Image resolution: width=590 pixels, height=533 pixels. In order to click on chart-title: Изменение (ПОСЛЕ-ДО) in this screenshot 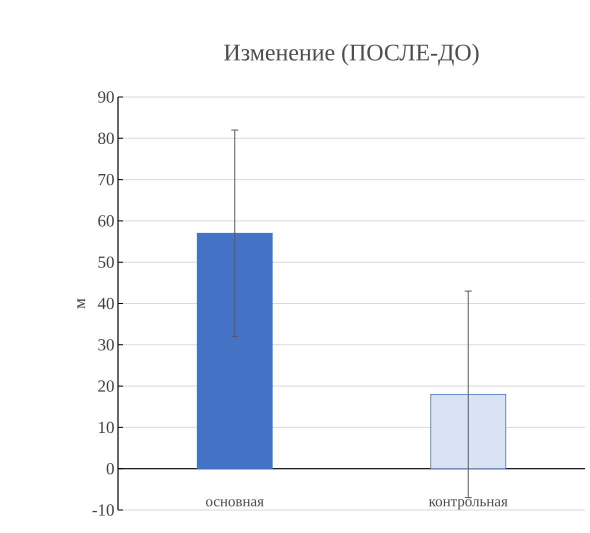, I will do `click(351, 55)`.